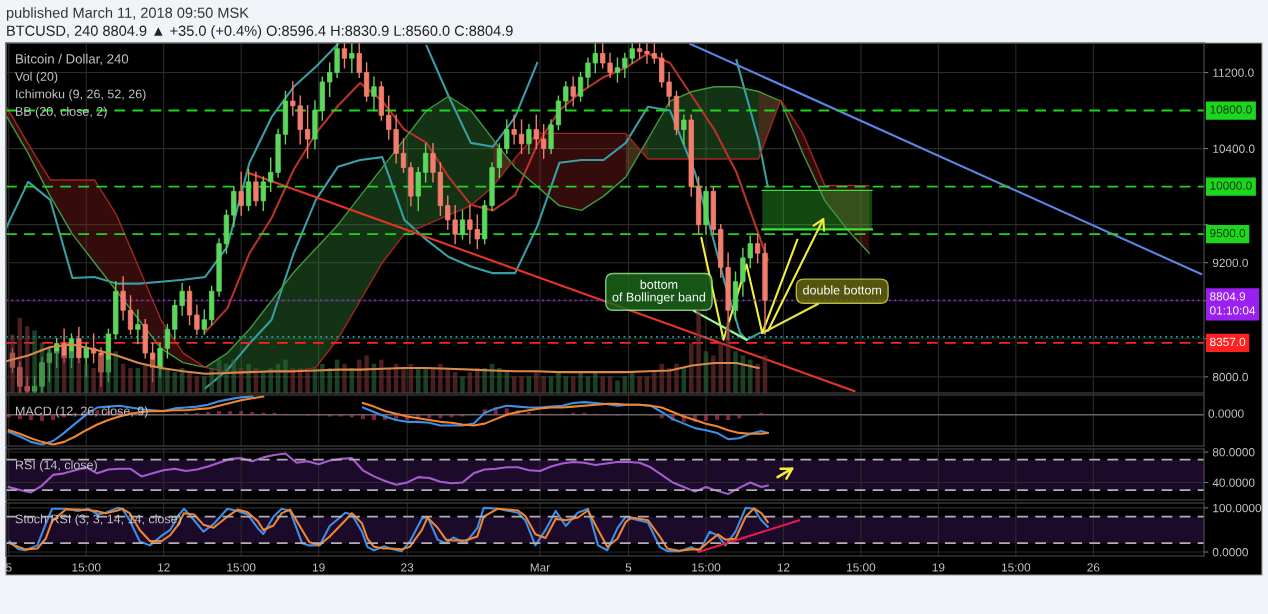  Describe the element at coordinates (1233, 72) in the screenshot. I see `y-tick-label: 11200.0` at that location.